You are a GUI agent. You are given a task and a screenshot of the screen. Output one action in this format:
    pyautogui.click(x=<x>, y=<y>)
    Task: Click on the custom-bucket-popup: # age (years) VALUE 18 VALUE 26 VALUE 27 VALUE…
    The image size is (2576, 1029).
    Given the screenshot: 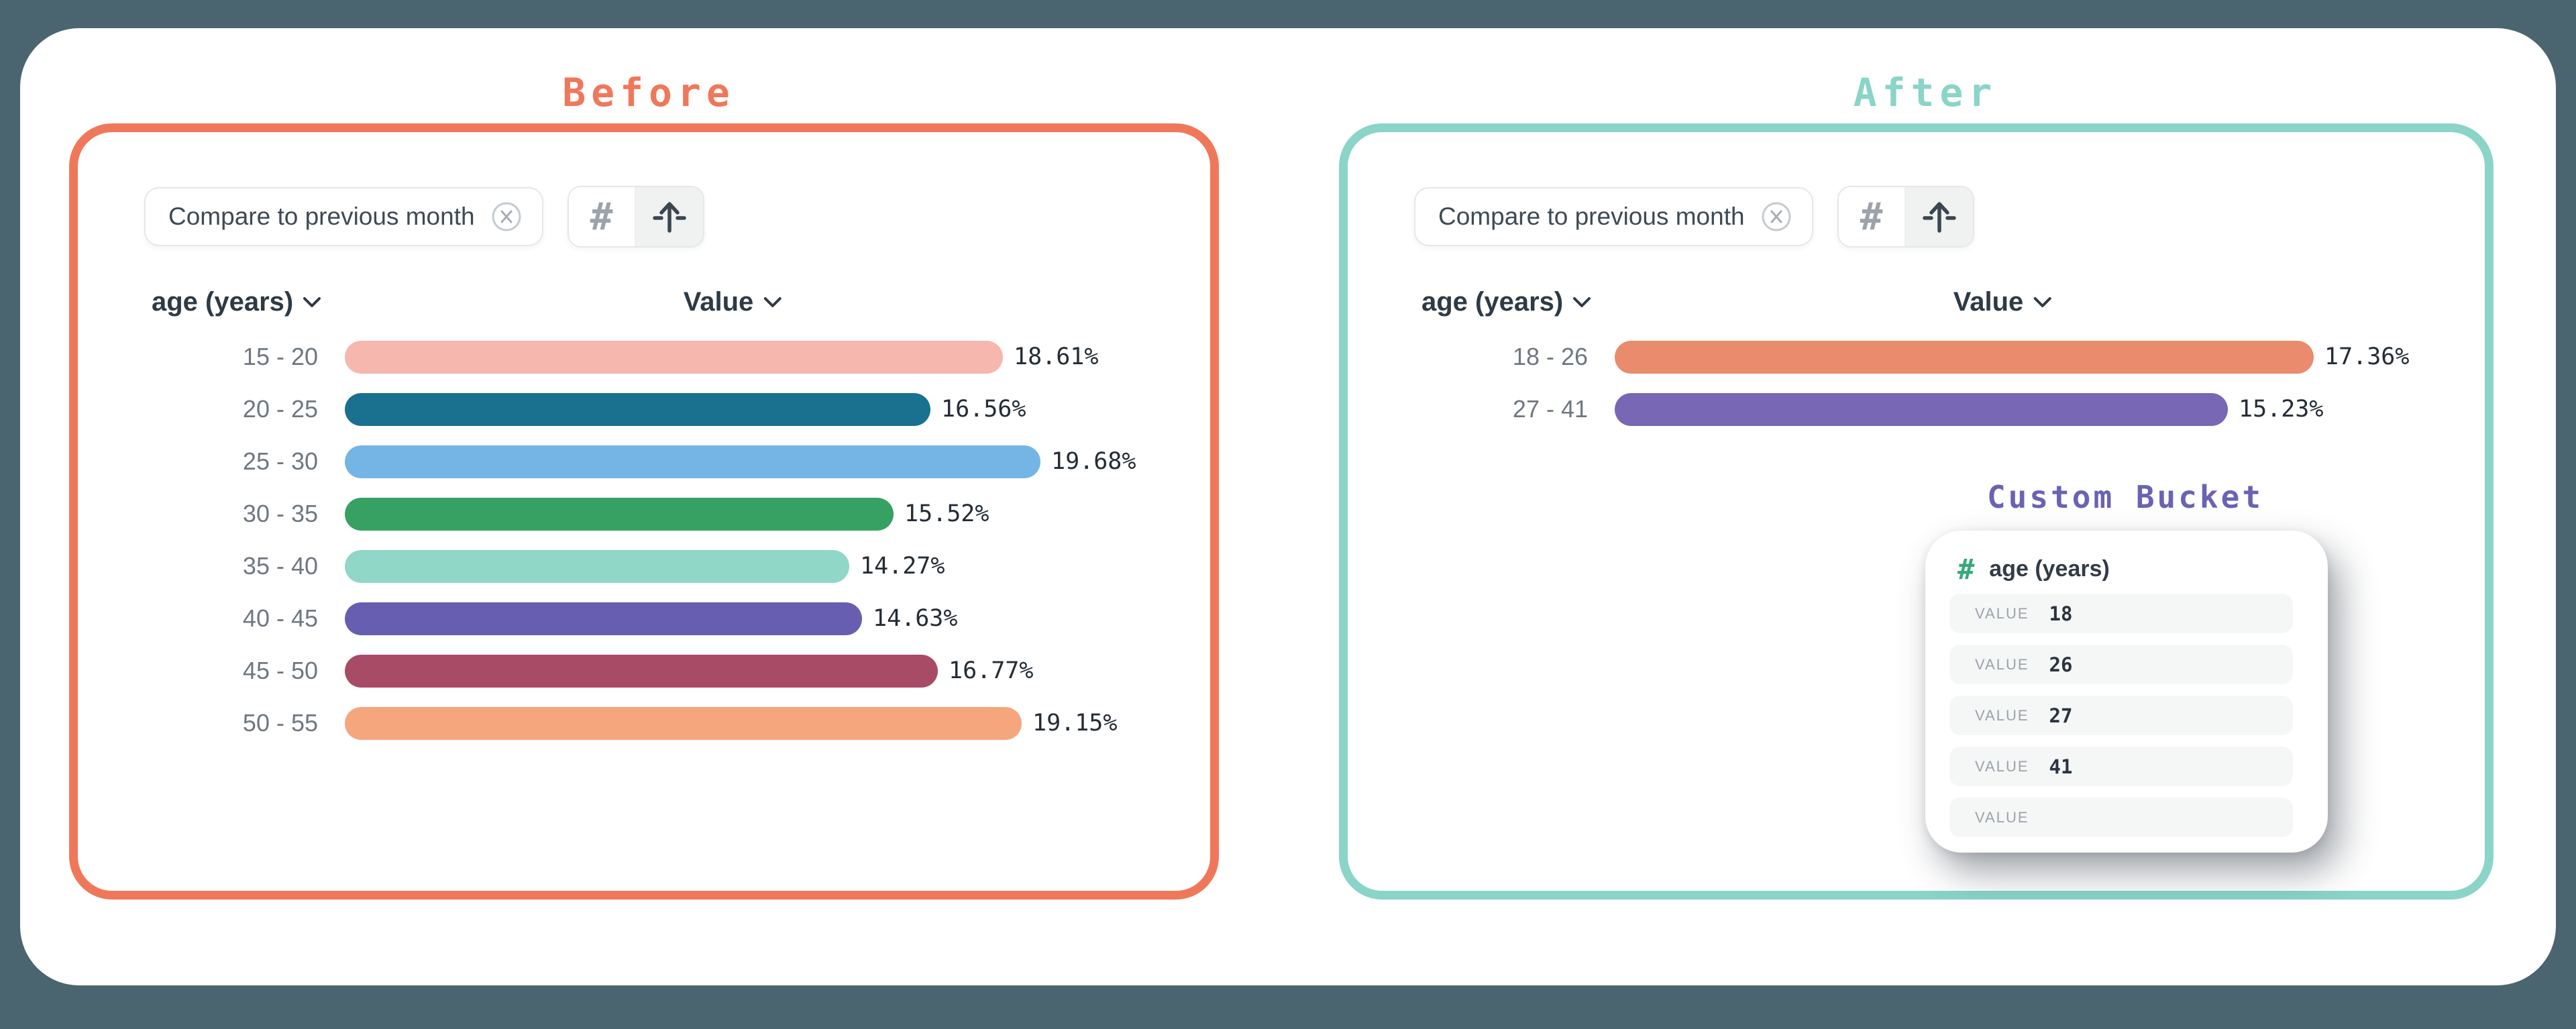 What is the action you would take?
    pyautogui.click(x=2126, y=692)
    